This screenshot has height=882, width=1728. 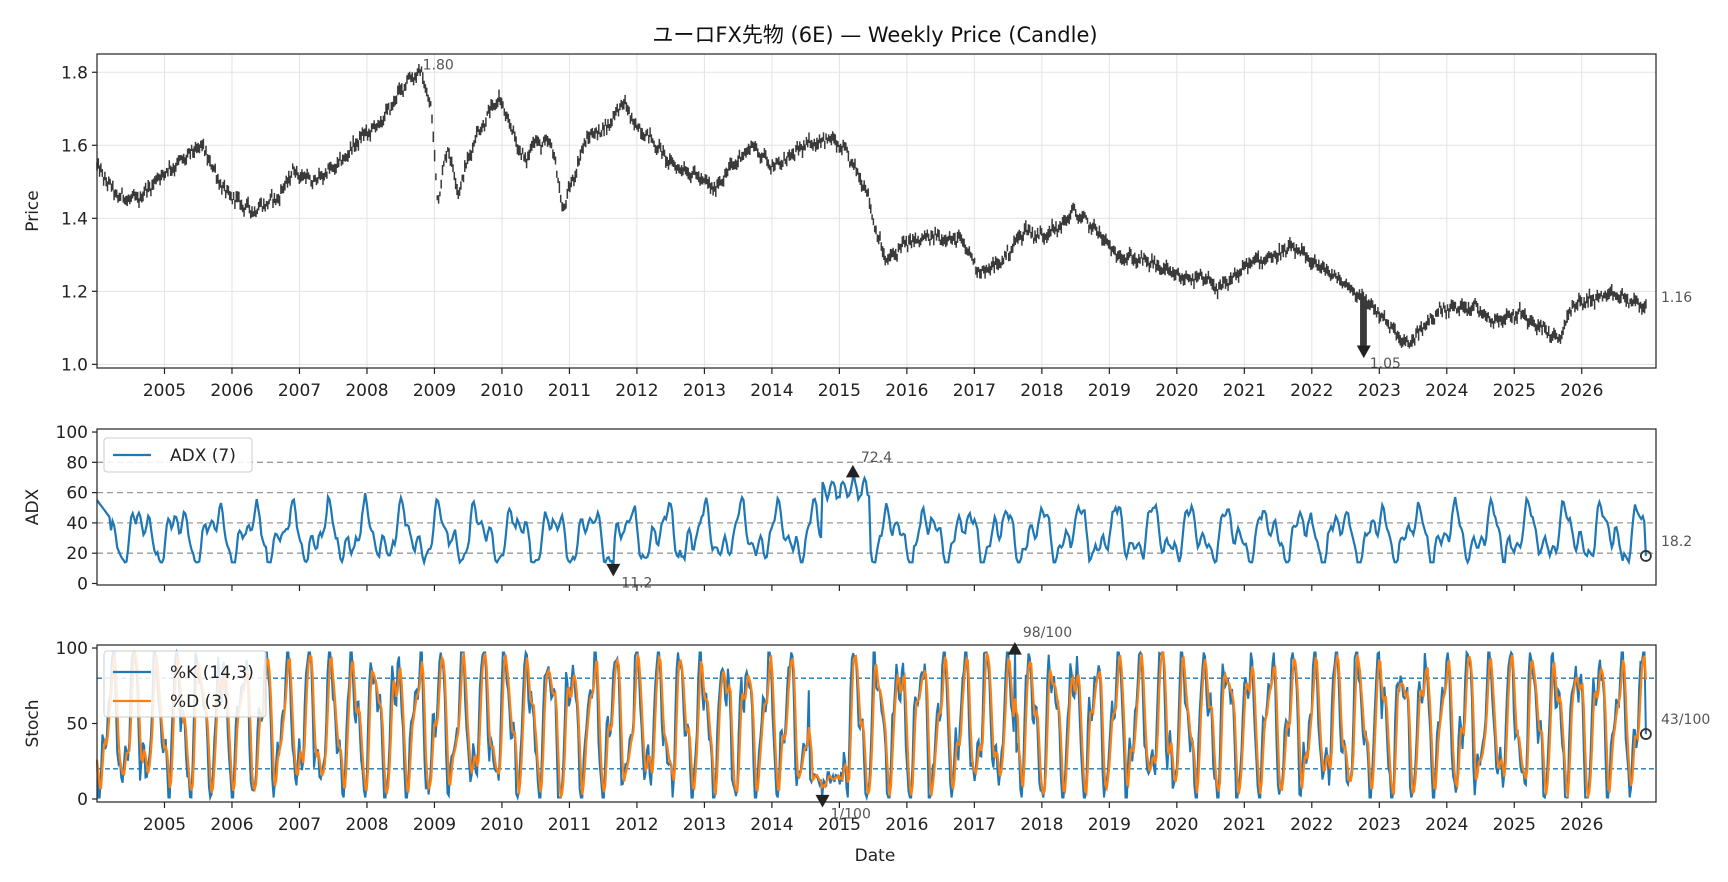 I want to click on adx-min-label: 11.2, so click(x=636, y=584).